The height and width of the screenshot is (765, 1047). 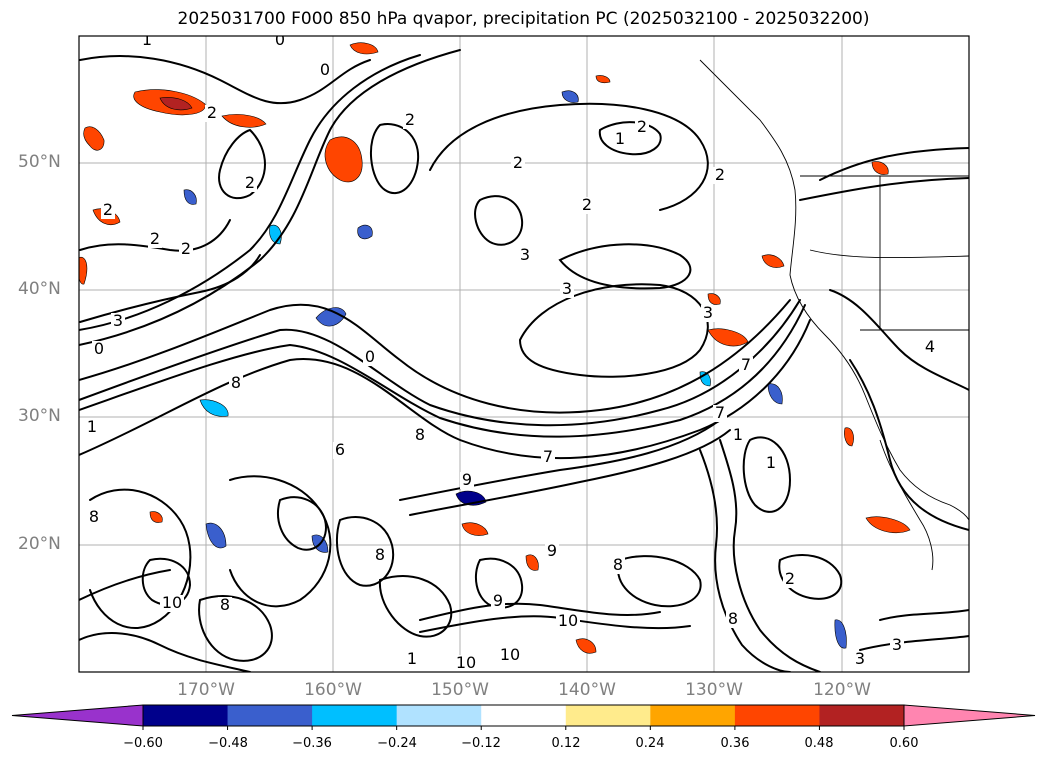 What do you see at coordinates (481, 743) in the screenshot?
I see `colorbar-tick-label: −0.12` at bounding box center [481, 743].